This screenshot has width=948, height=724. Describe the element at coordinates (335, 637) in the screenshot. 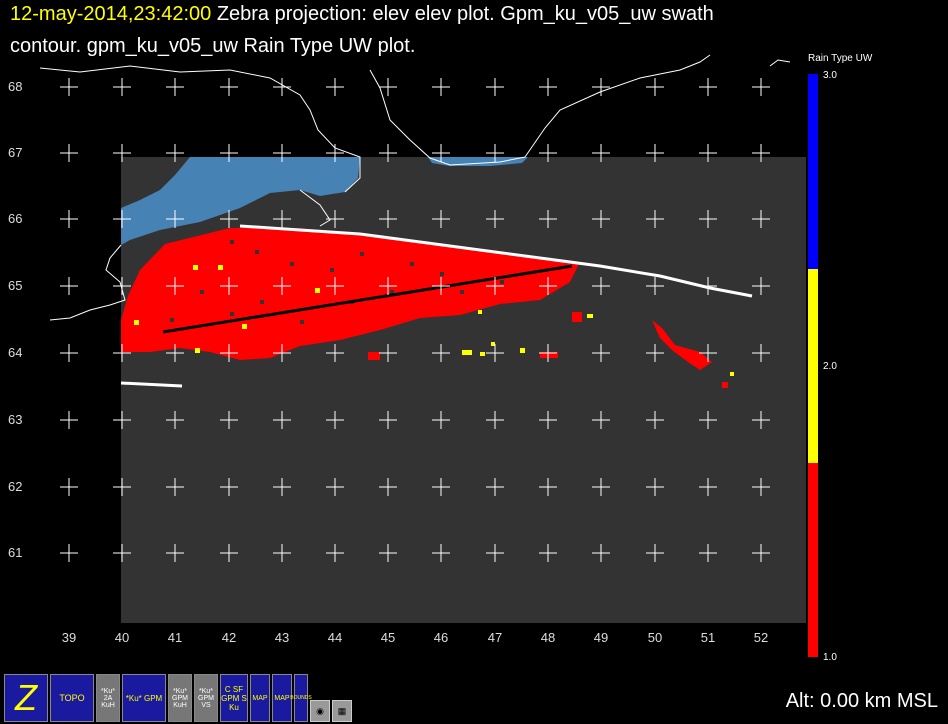

I see `x-tick-label: 44` at that location.